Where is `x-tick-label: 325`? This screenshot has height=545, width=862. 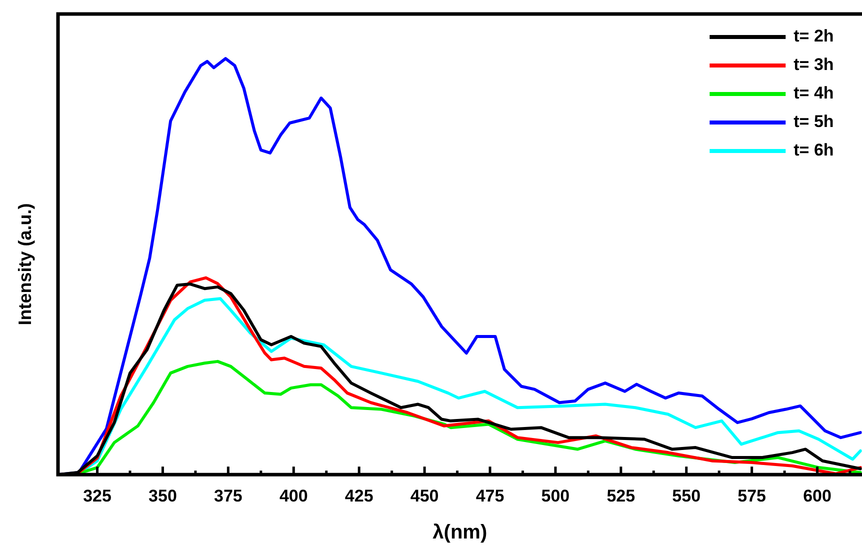
x-tick-label: 325 is located at coordinates (97, 496).